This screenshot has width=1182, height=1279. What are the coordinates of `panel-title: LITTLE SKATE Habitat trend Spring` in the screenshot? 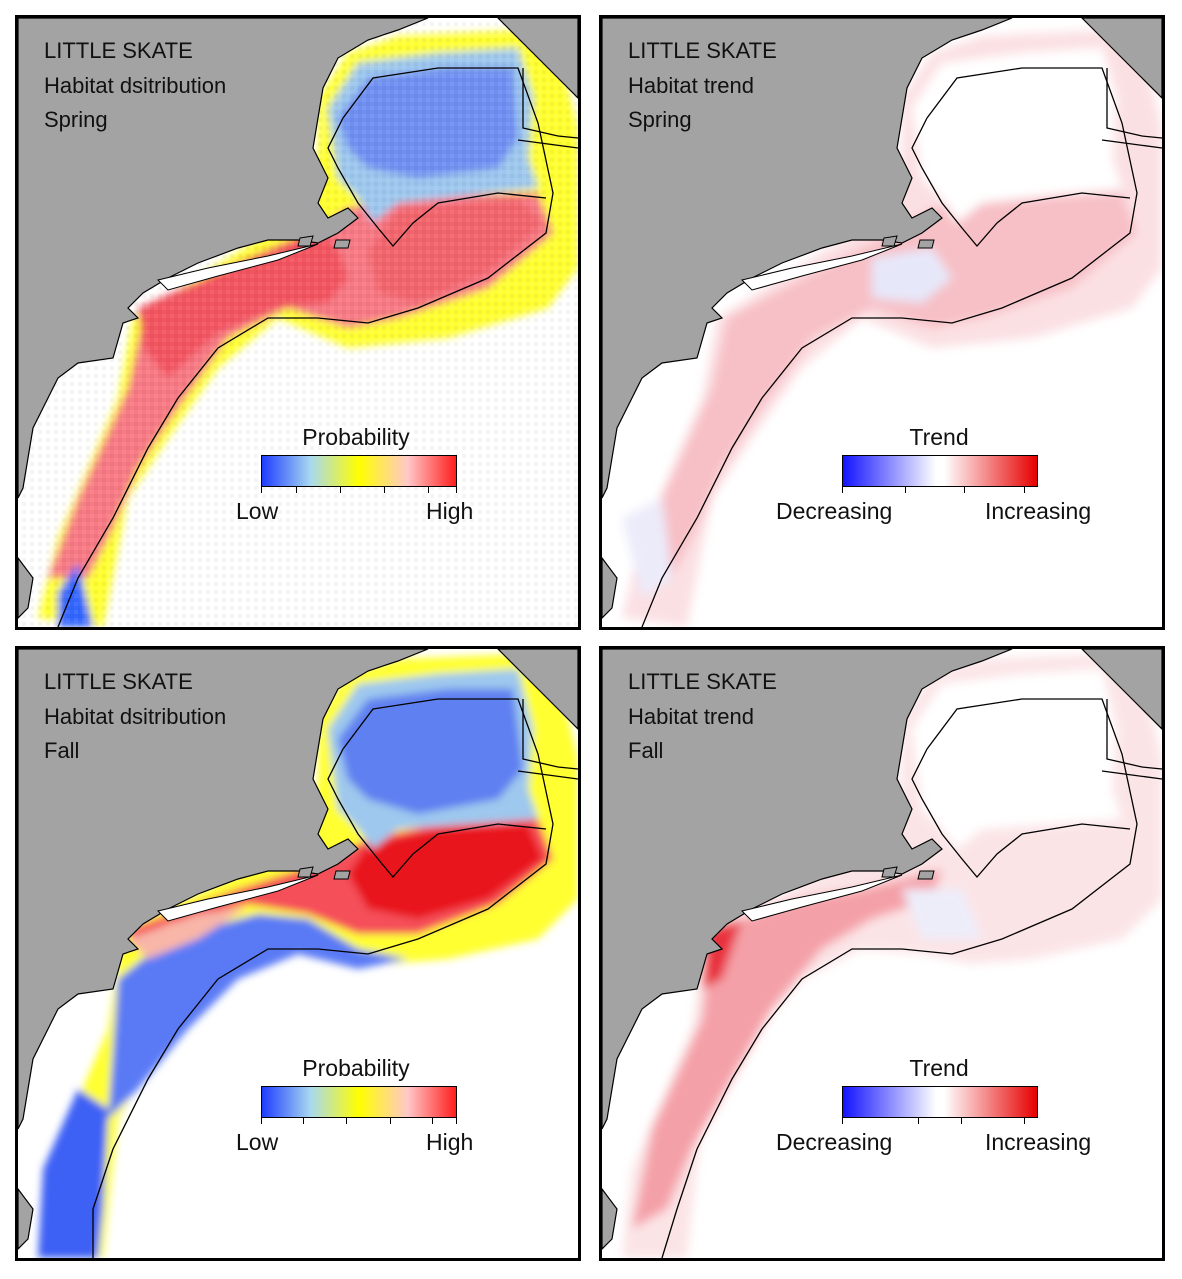 It's located at (702, 86).